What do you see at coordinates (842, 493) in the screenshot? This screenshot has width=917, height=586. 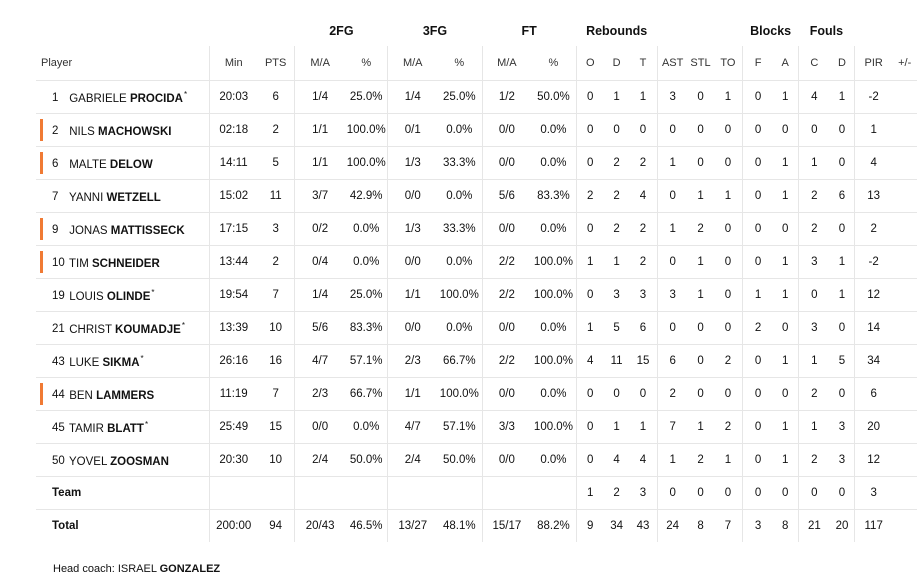 I see `team-stat-fd: 0` at bounding box center [842, 493].